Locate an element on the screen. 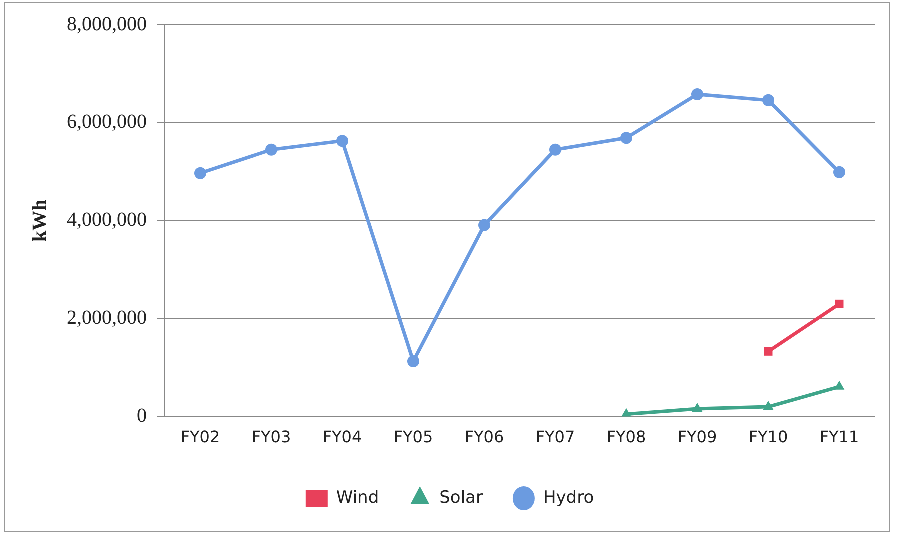 This screenshot has height=535, width=899. y-tick-label: 0 is located at coordinates (142, 416).